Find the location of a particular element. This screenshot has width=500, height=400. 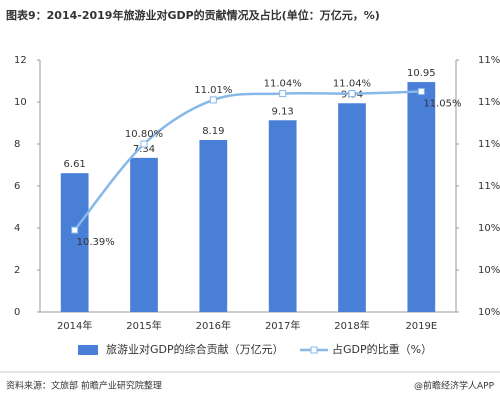

y-tick-label: 8 is located at coordinates (17, 144).